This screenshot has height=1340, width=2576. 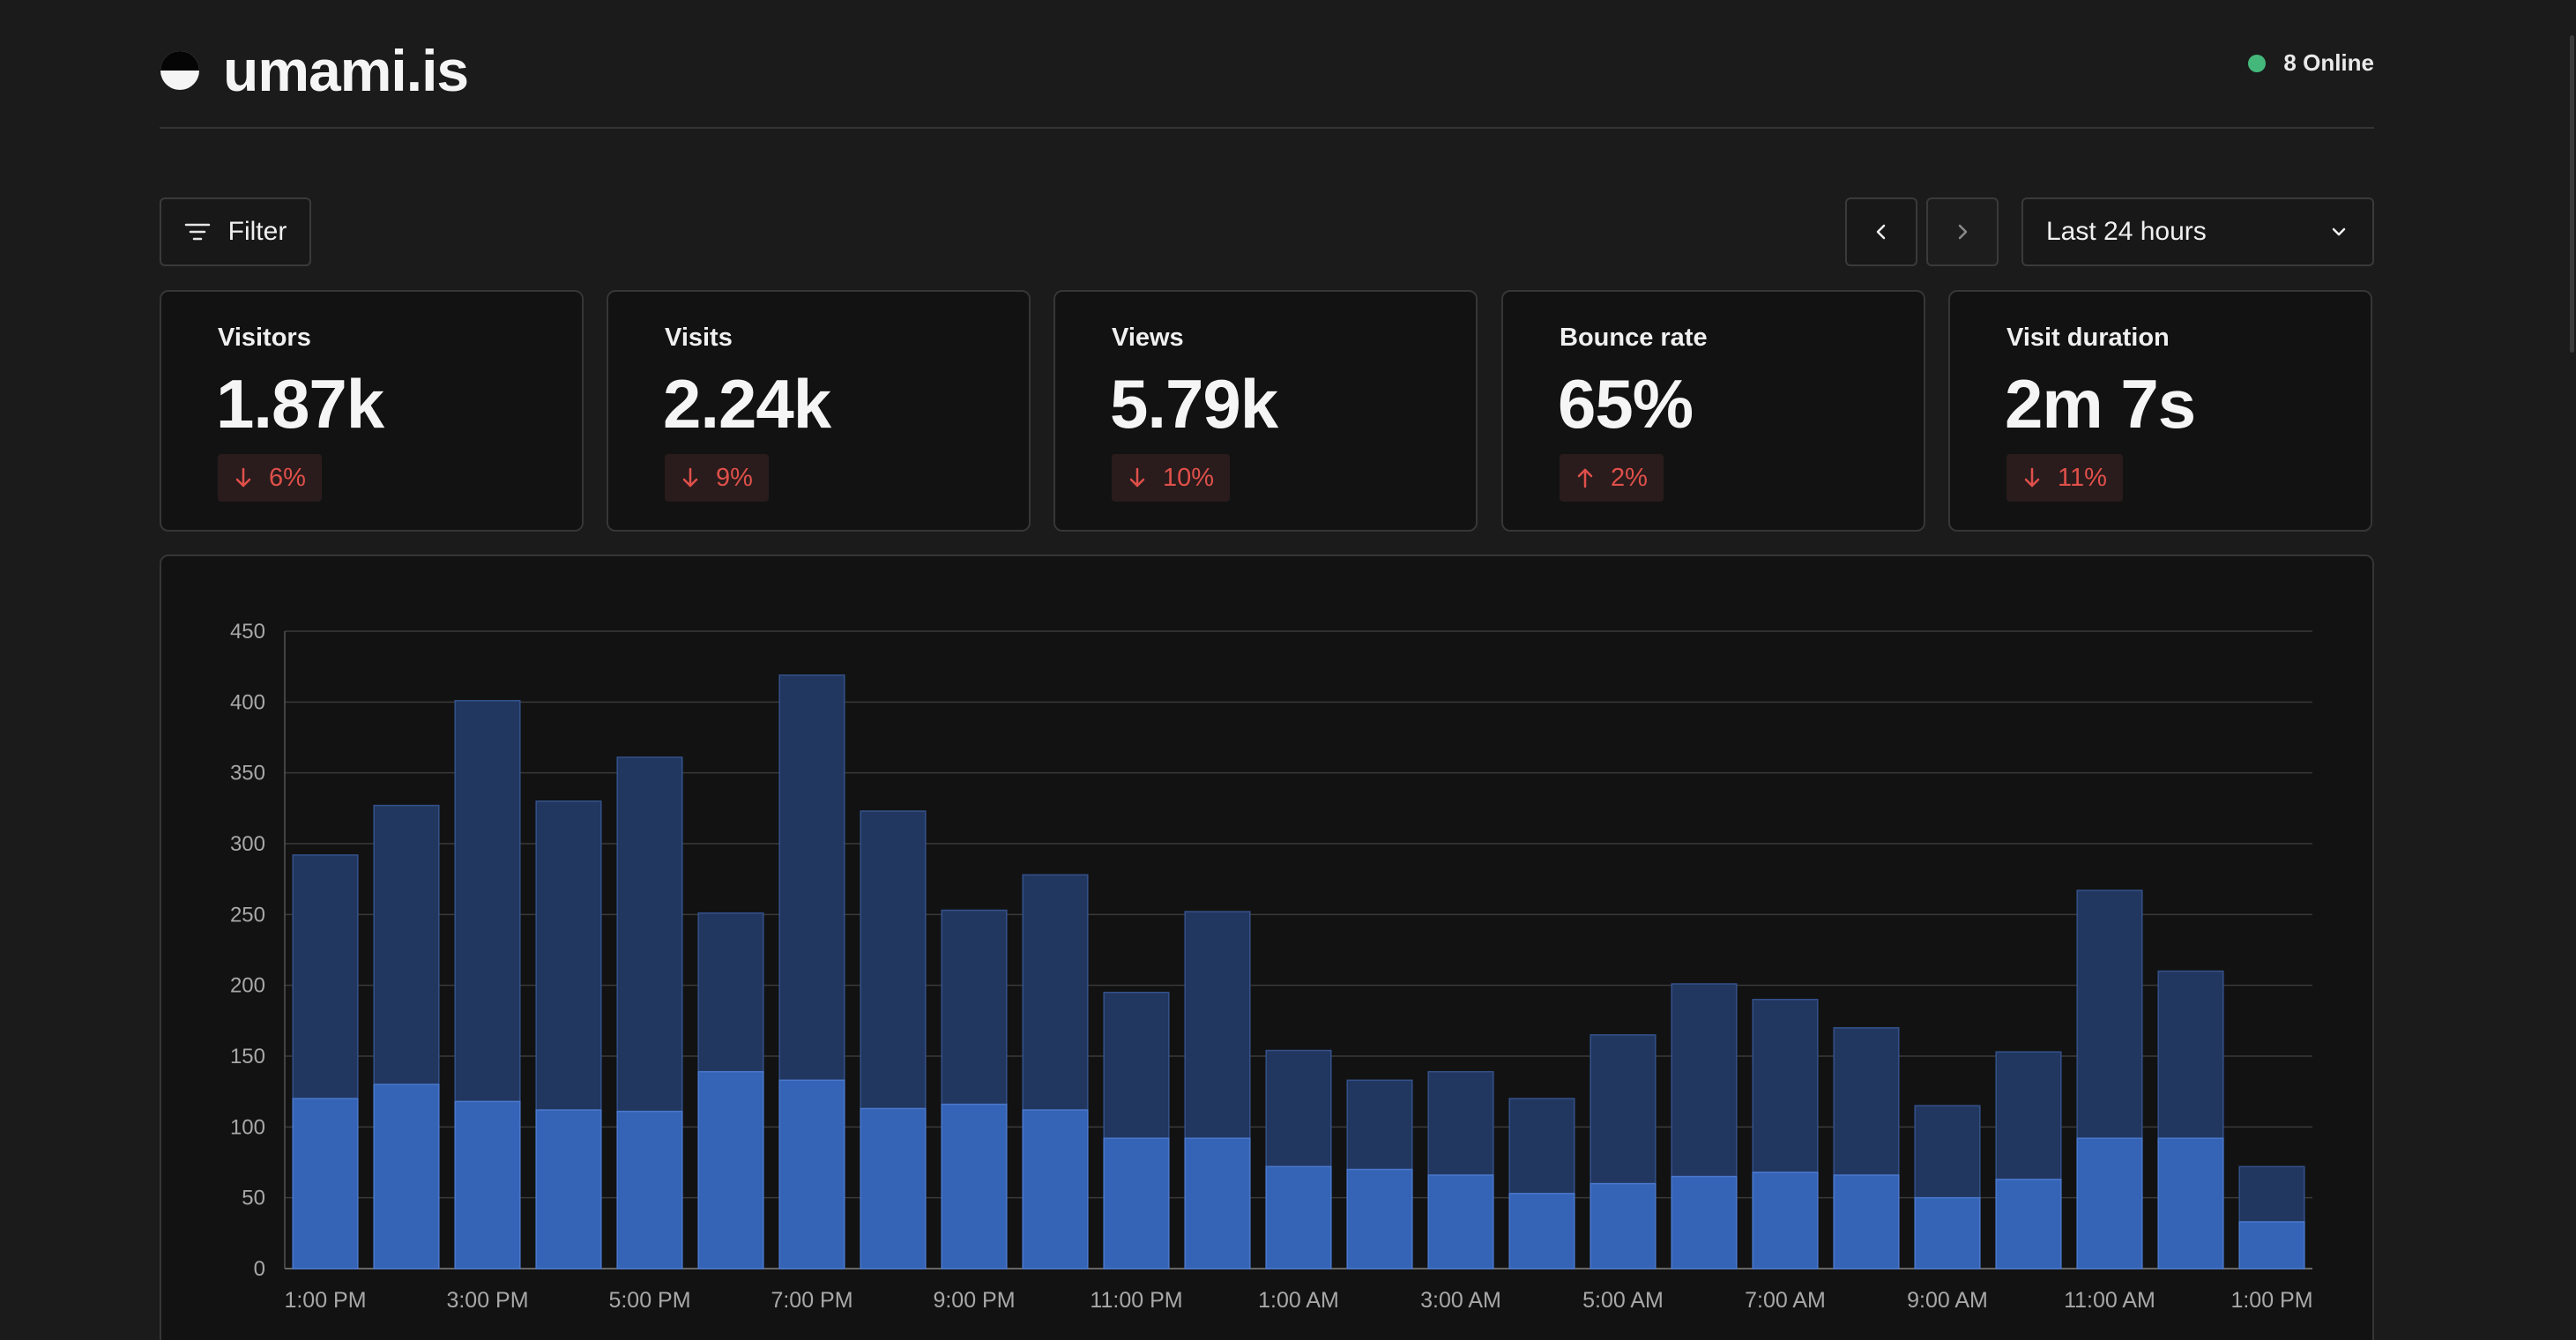 I want to click on metric-value: 2m 7s, so click(x=2100, y=404).